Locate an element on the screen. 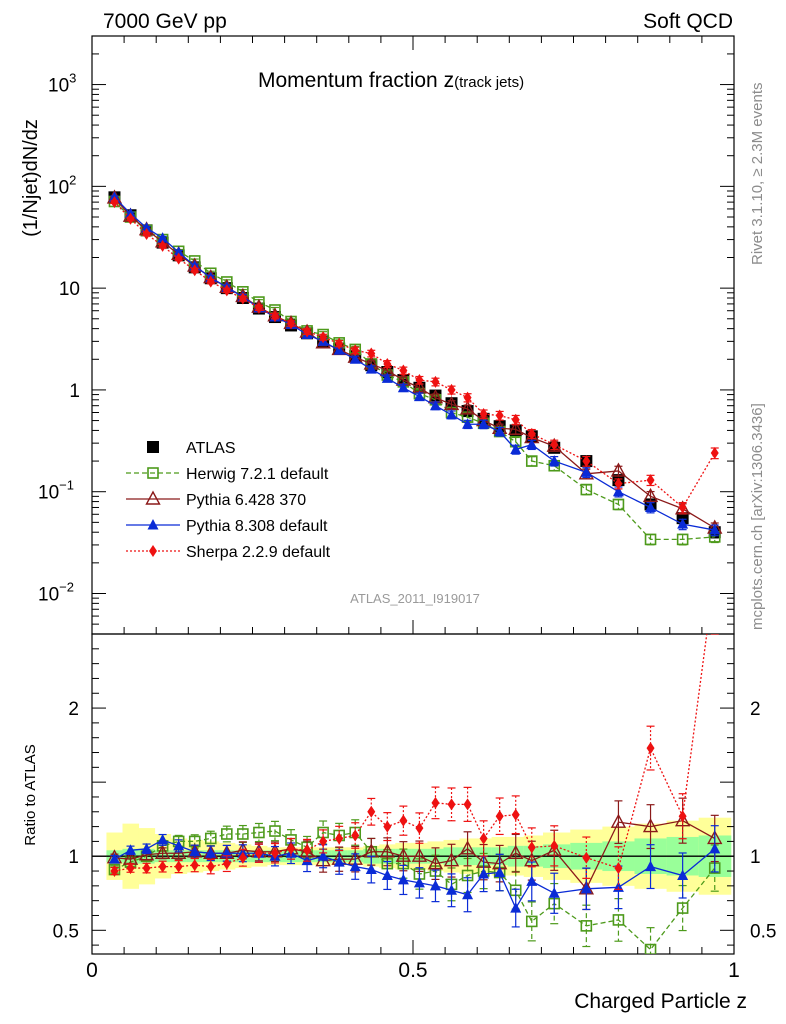  main-y-tick-label: 10⁻¹ is located at coordinates (56, 491).